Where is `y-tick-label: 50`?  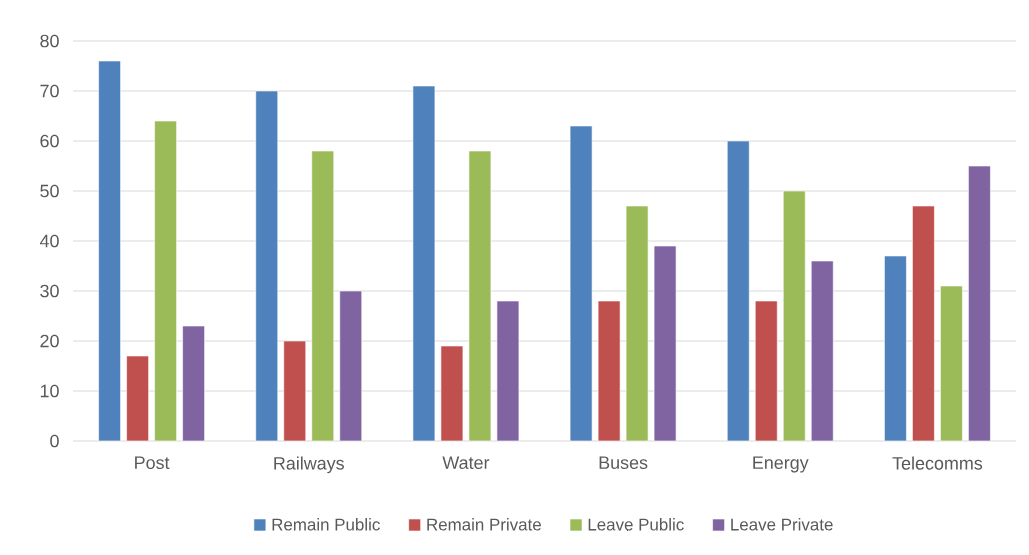 y-tick-label: 50 is located at coordinates (49, 191).